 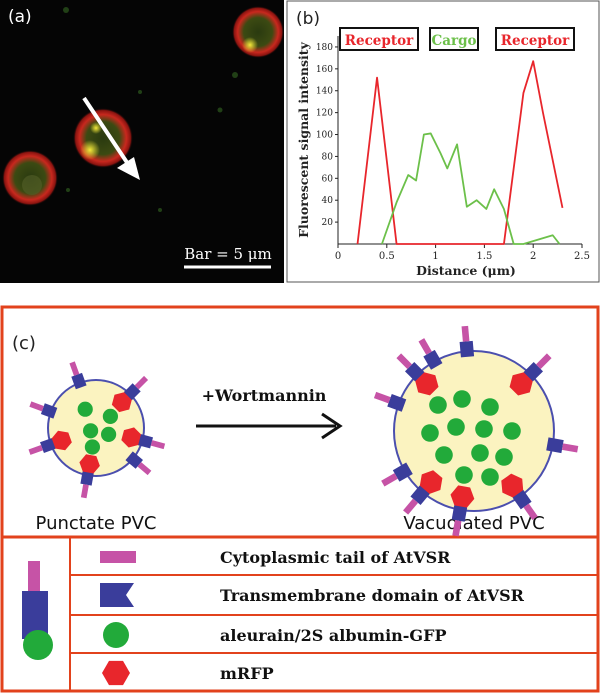 I want to click on x-tick-label: 1.5, so click(x=484, y=256).